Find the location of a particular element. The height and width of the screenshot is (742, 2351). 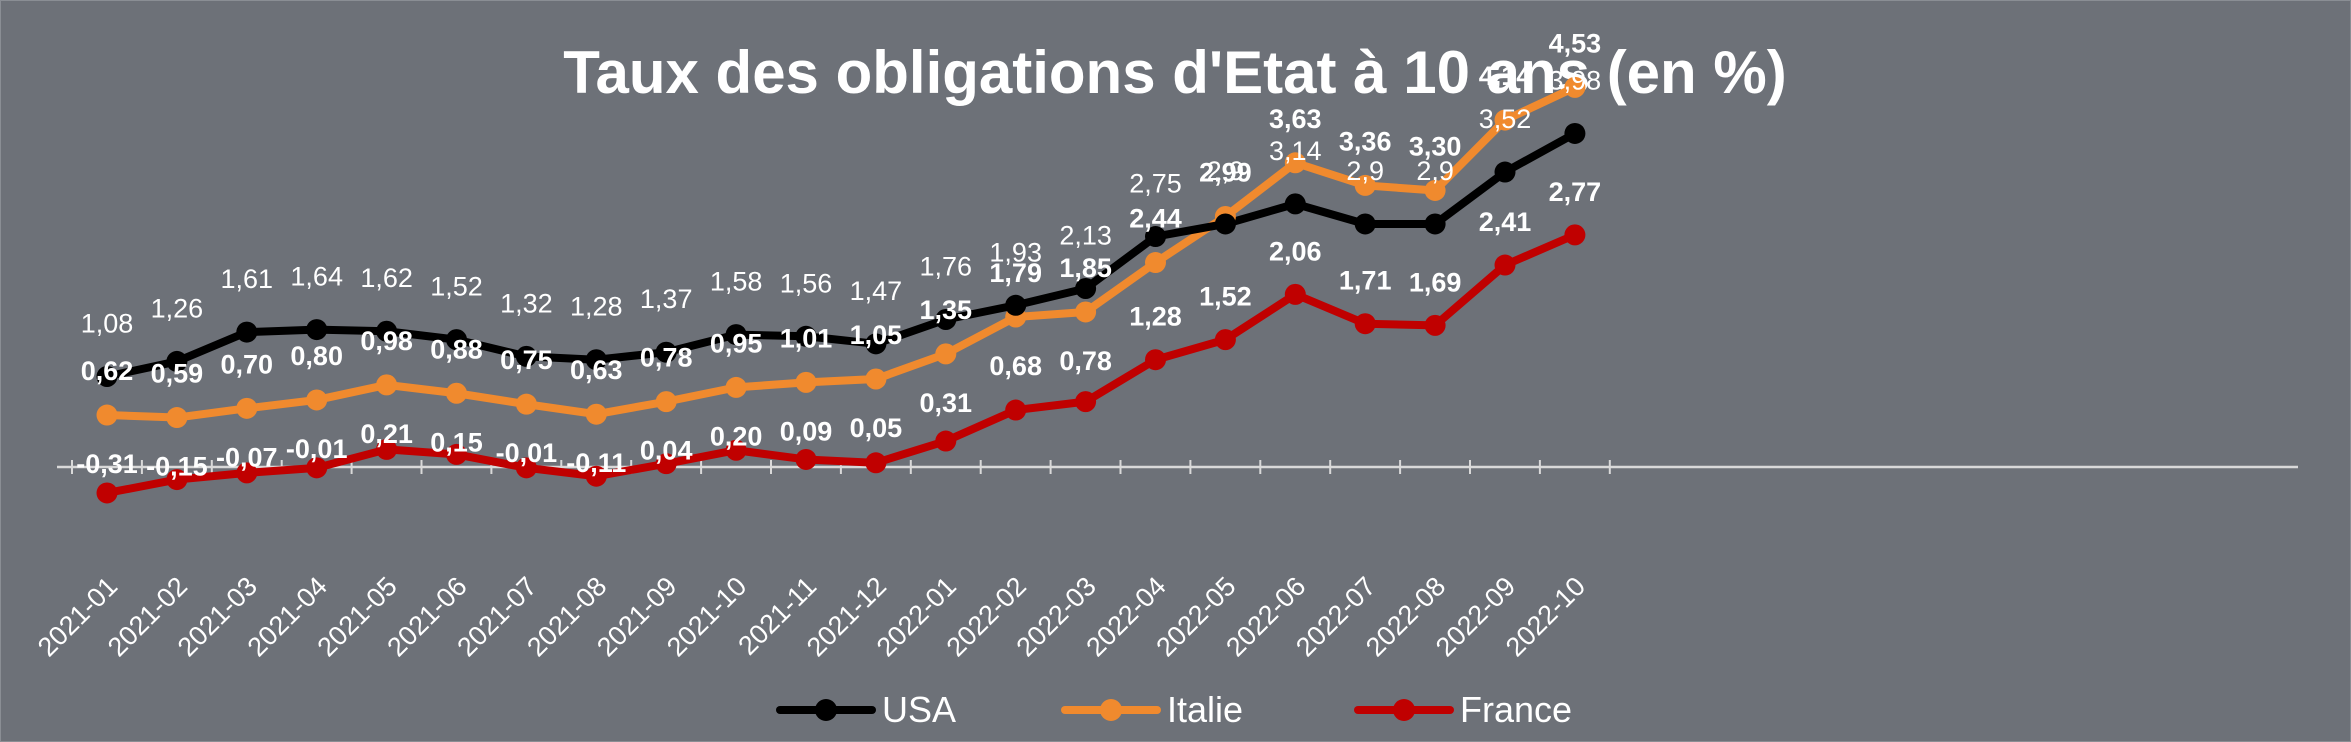

data-label-france: 1,28 is located at coordinates (1155, 317).